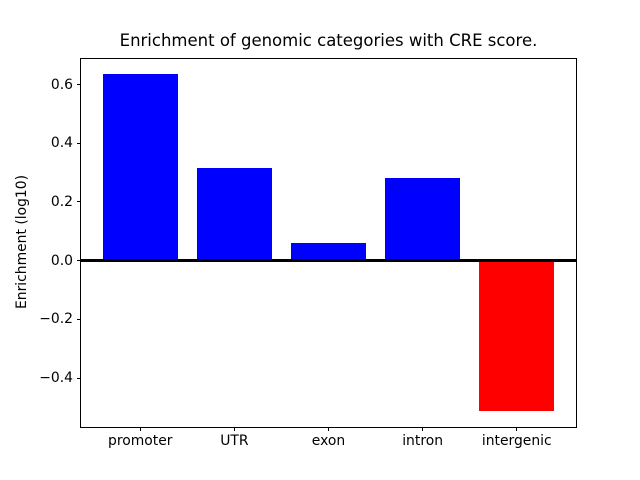 This screenshot has width=640, height=480. I want to click on x-tick-label-intron: intron, so click(423, 441).